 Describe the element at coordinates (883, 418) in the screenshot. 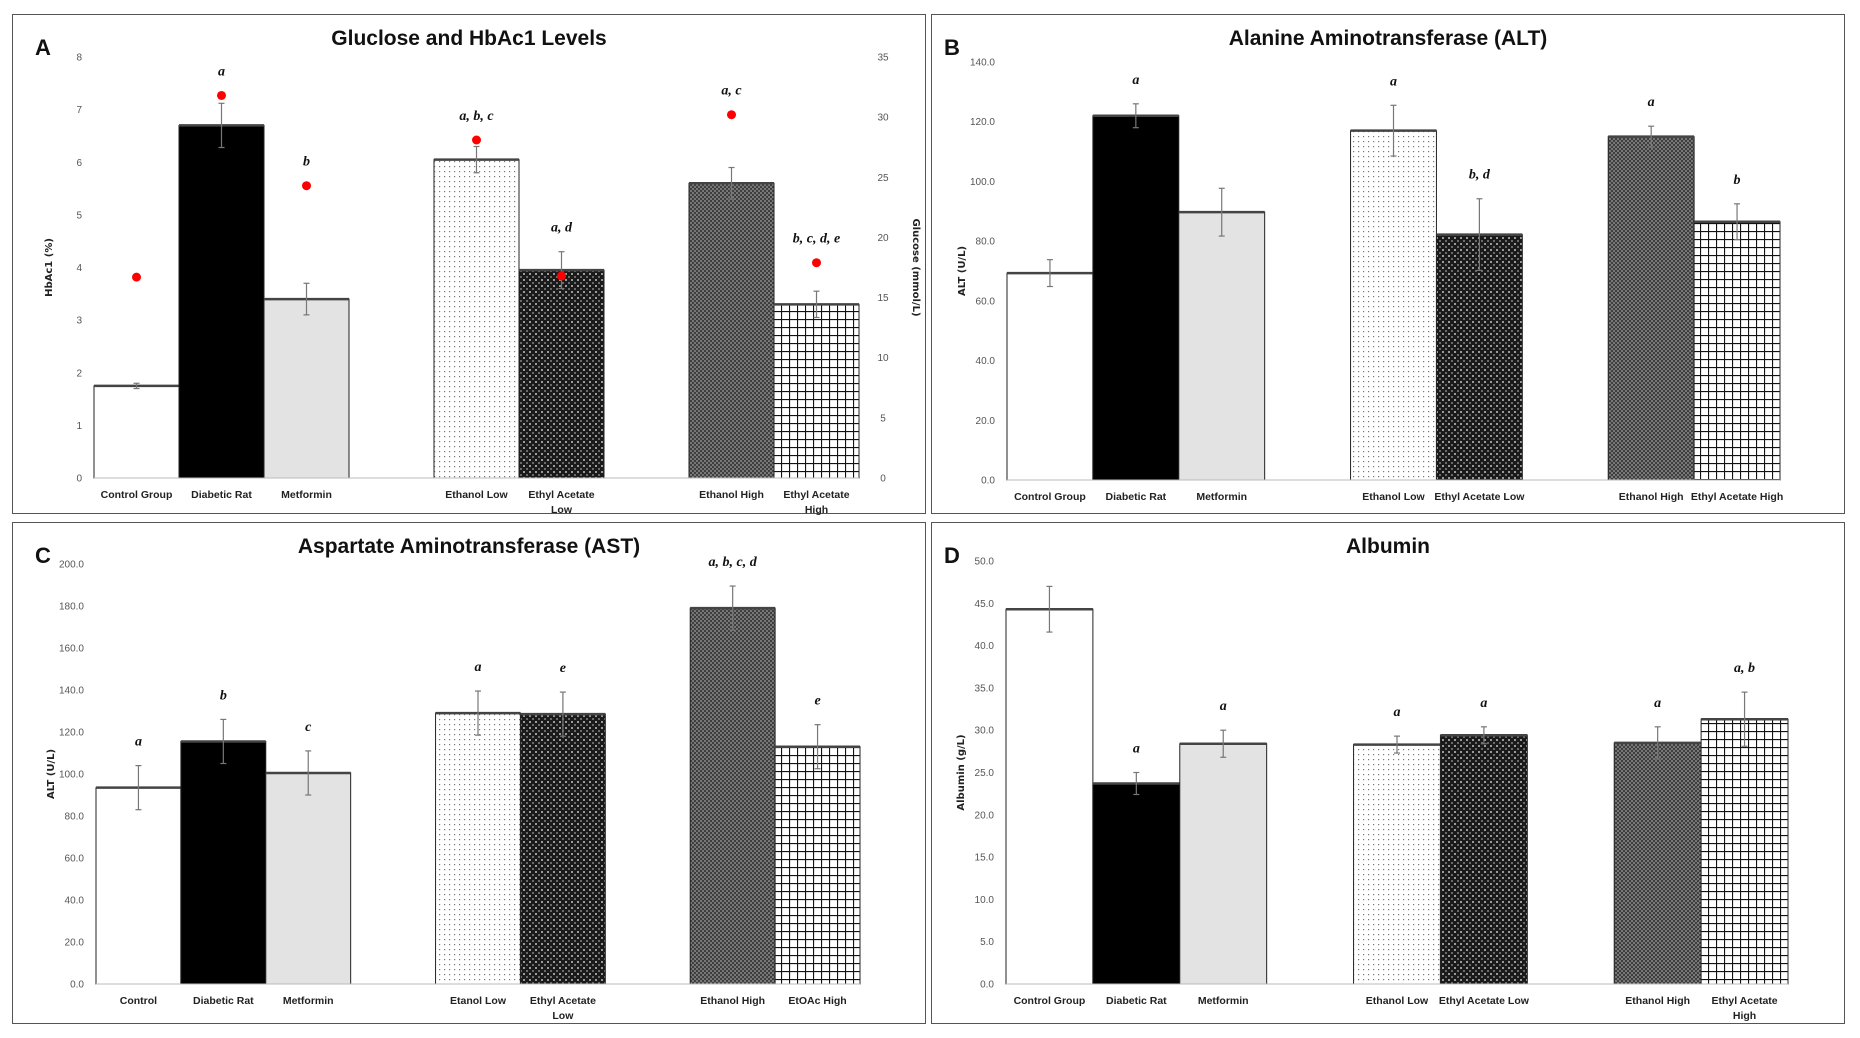

I see `y2-tick-label: 5` at that location.